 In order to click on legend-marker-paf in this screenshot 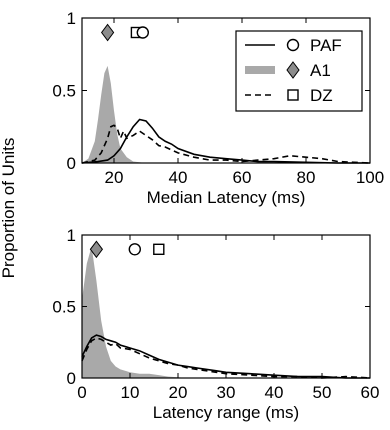, I will do `click(293, 45)`.